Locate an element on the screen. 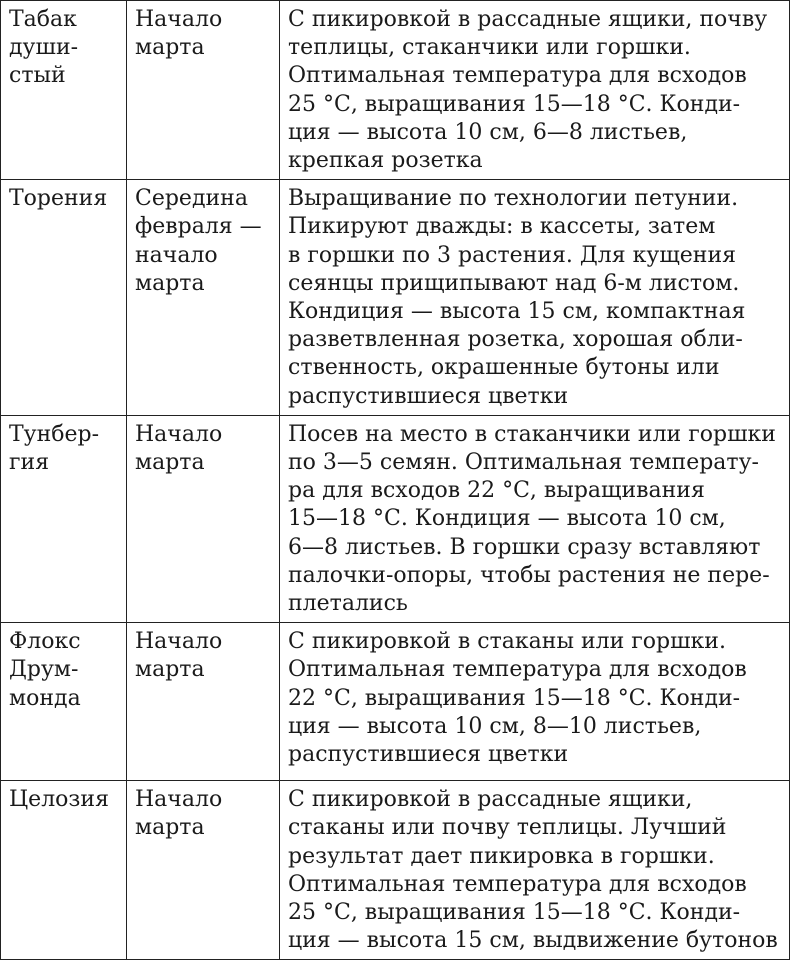 The width and height of the screenshot is (790, 960). plant-name-cell: Табак души- стый is located at coordinates (63, 90).